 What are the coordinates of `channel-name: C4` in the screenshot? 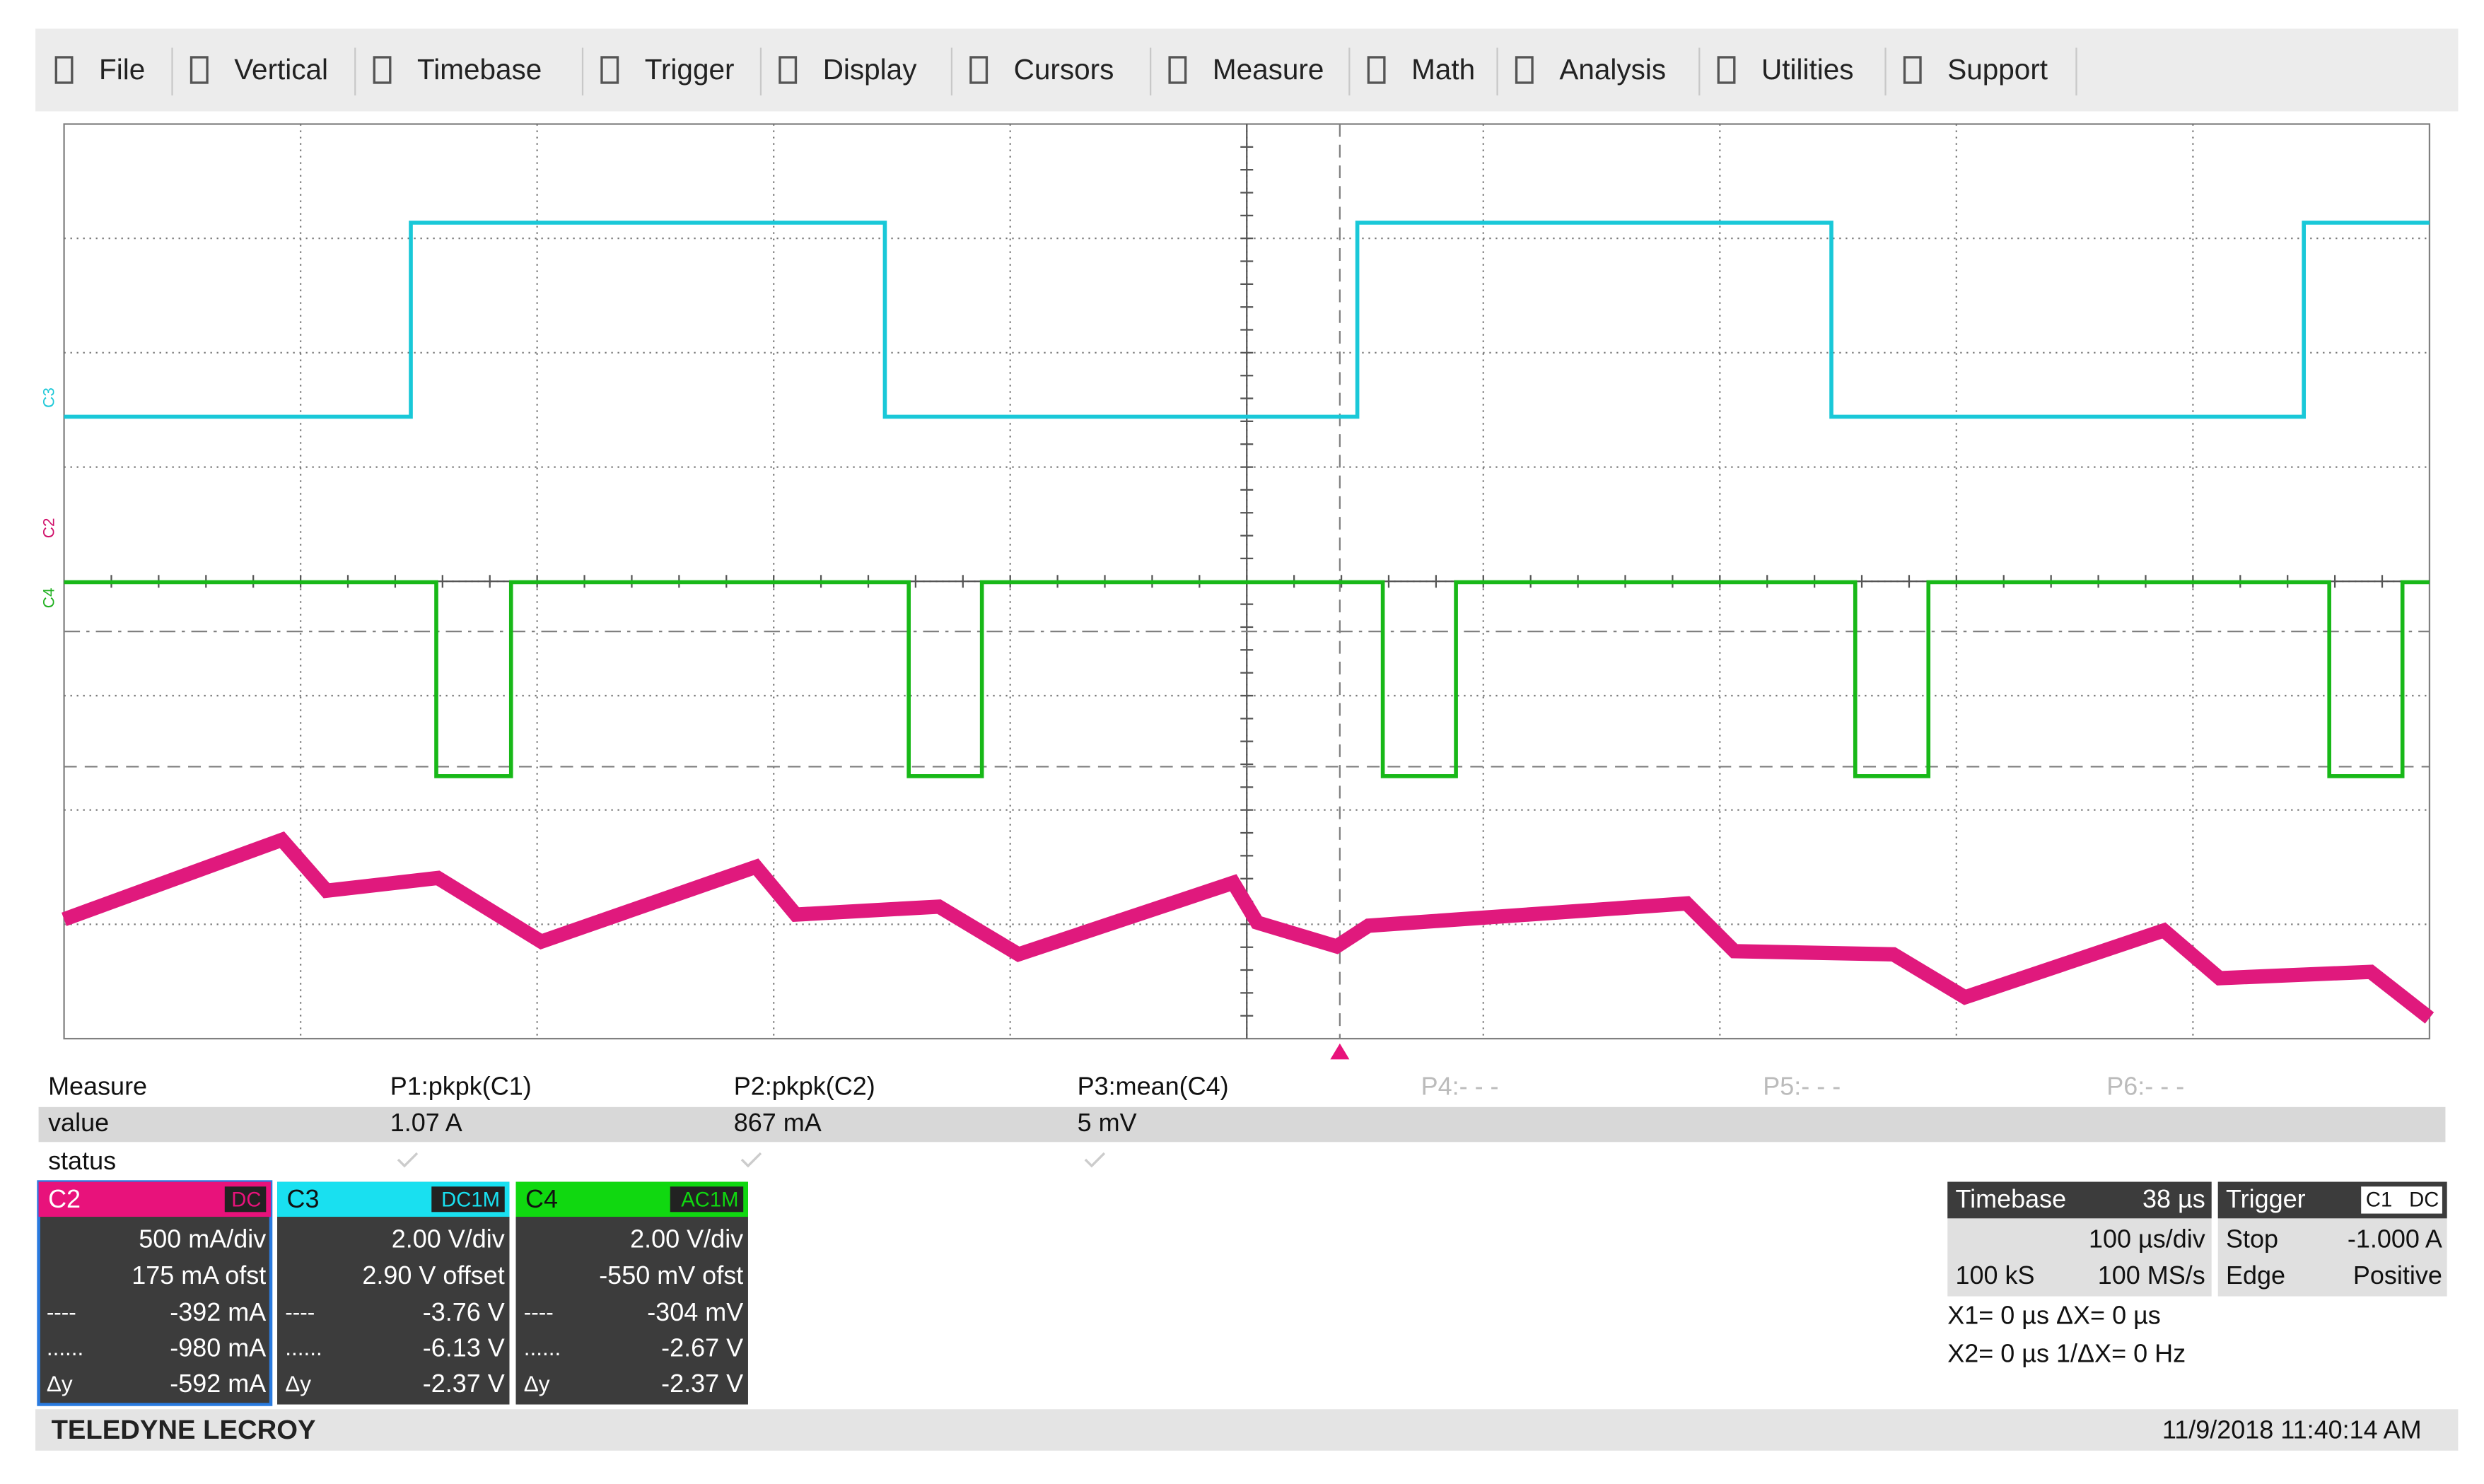 It's located at (541, 1198).